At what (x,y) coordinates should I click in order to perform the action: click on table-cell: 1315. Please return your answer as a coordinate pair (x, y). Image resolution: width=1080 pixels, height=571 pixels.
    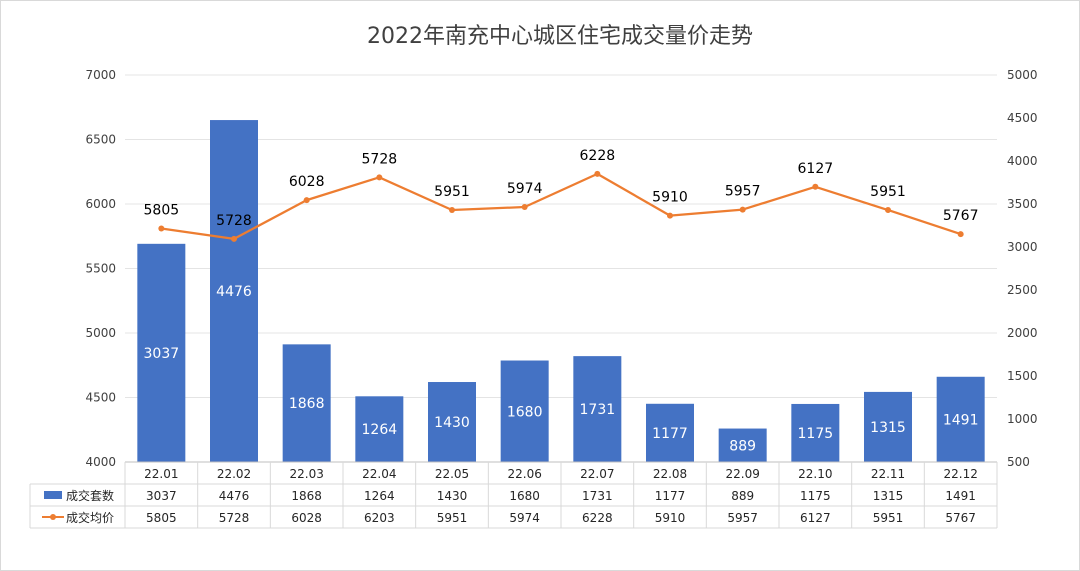
    Looking at the image, I should click on (888, 496).